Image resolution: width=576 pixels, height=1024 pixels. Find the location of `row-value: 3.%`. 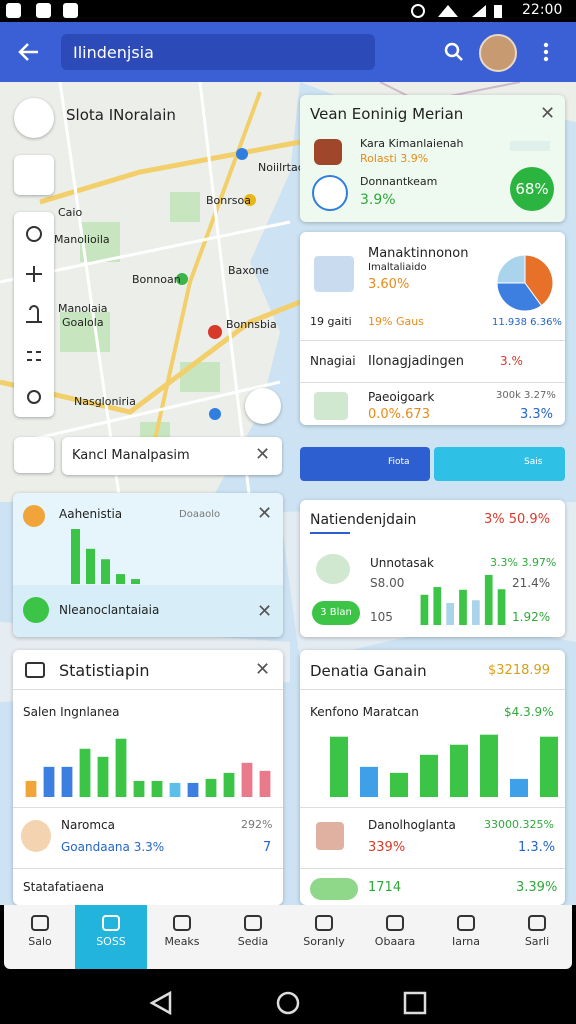

row-value: 3.% is located at coordinates (511, 361).